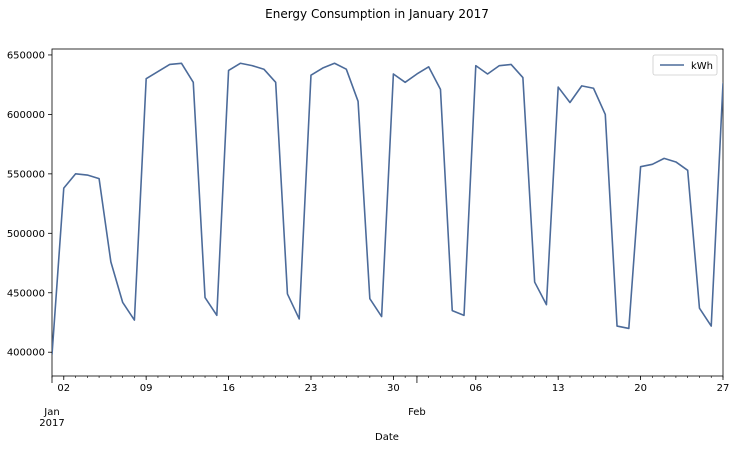  Describe the element at coordinates (393, 388) in the screenshot. I see `x-tick-label: 30` at that location.